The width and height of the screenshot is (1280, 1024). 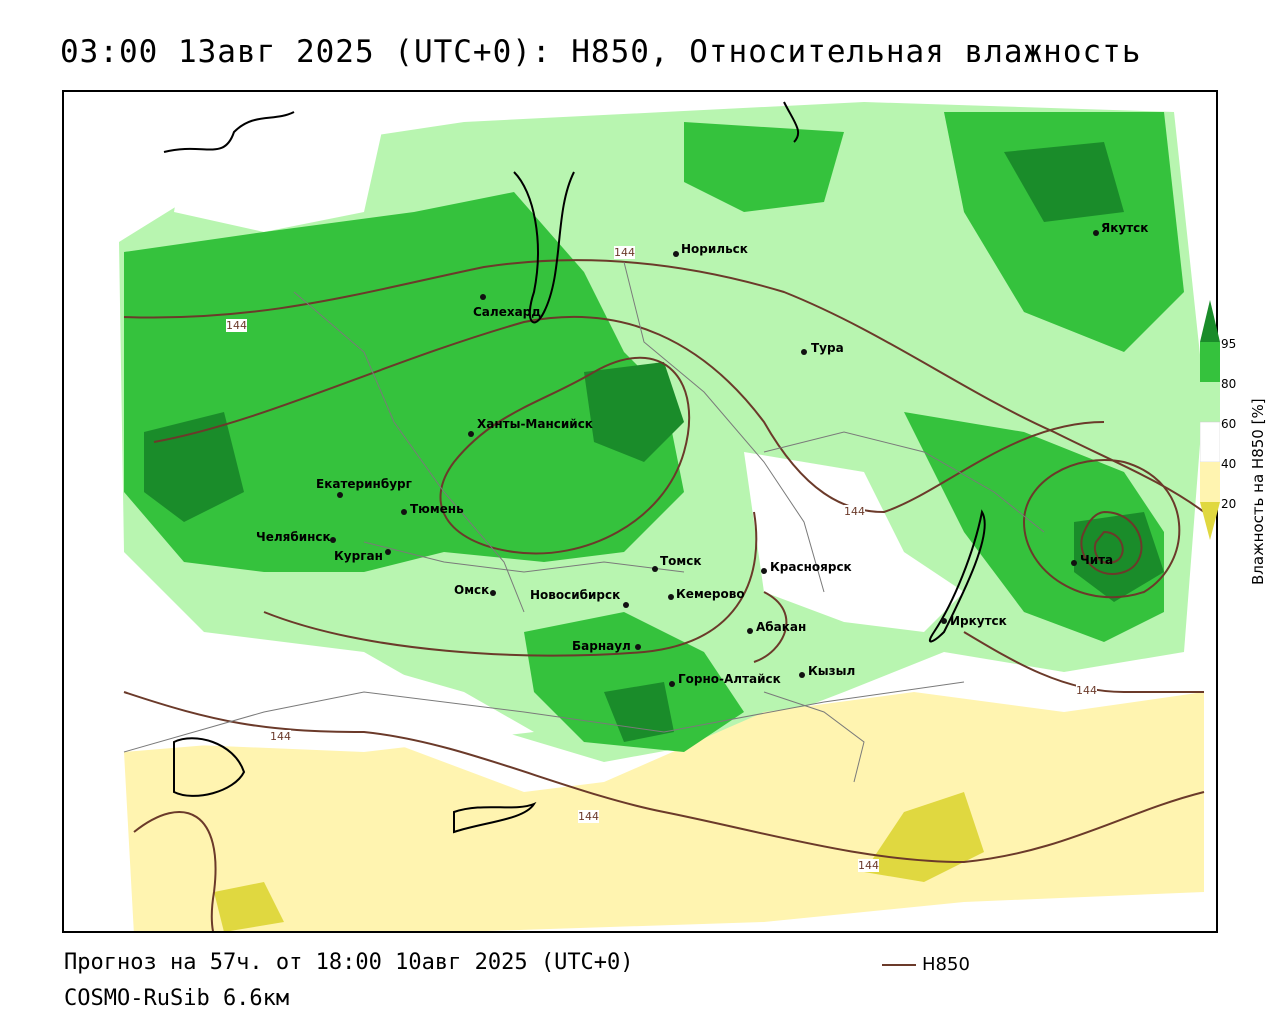 What do you see at coordinates (957, 576) in the screenshot?
I see `lake-baikal` at bounding box center [957, 576].